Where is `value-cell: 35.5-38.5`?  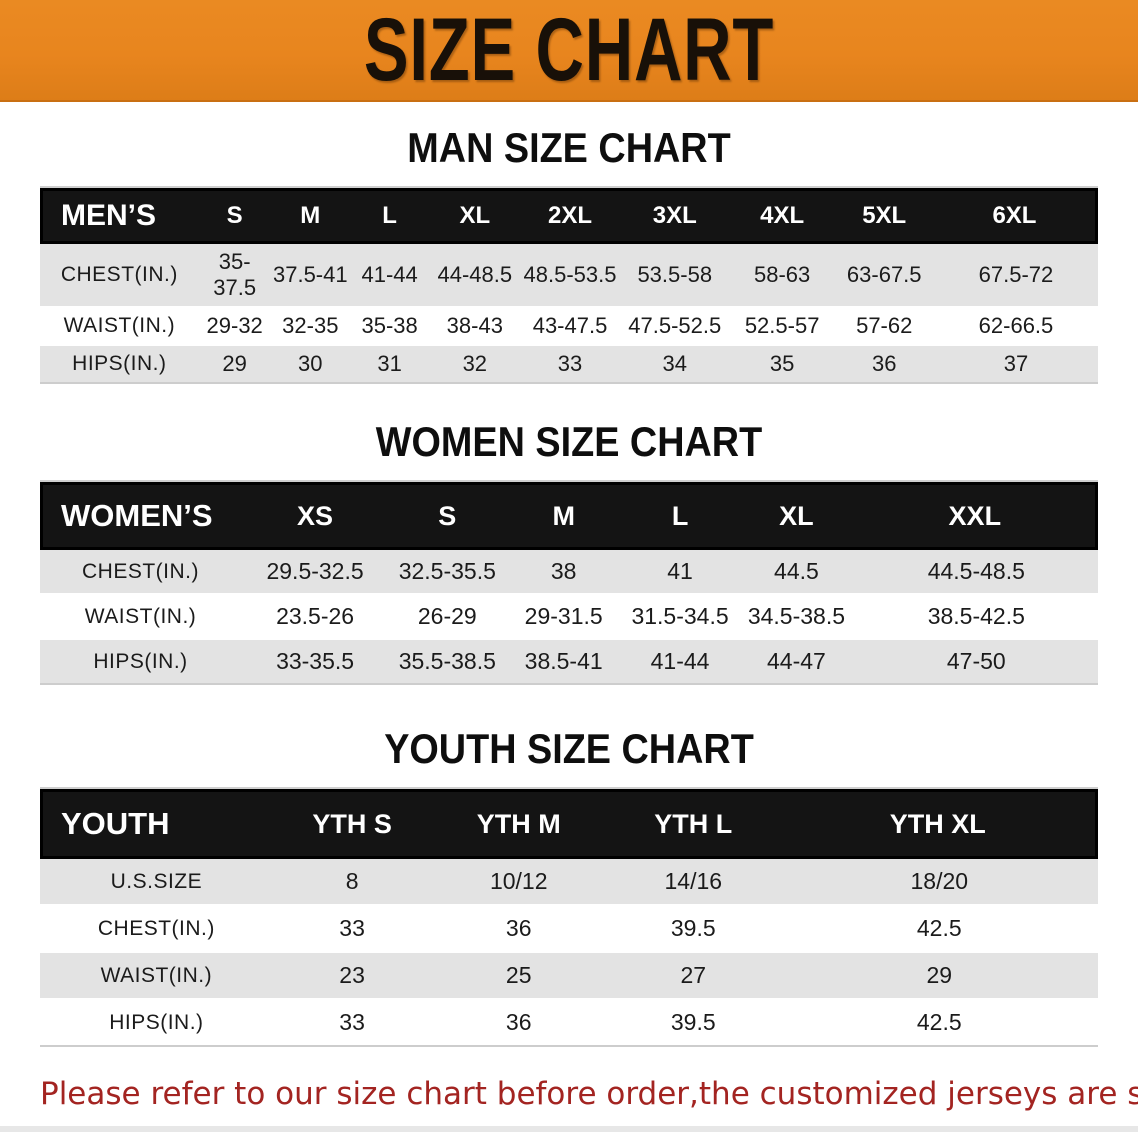 value-cell: 35.5-38.5 is located at coordinates (447, 662).